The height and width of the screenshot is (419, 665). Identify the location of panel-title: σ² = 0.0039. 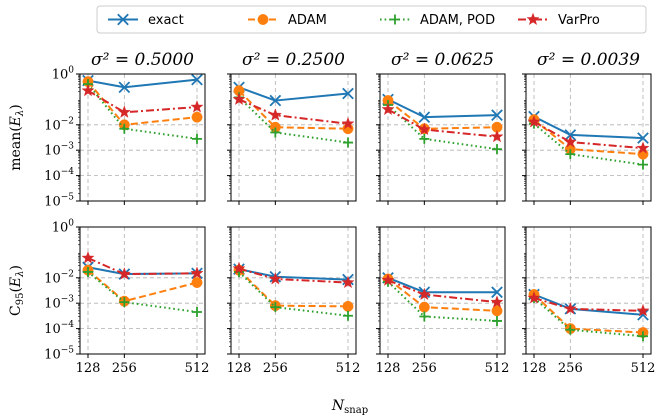
(588, 60).